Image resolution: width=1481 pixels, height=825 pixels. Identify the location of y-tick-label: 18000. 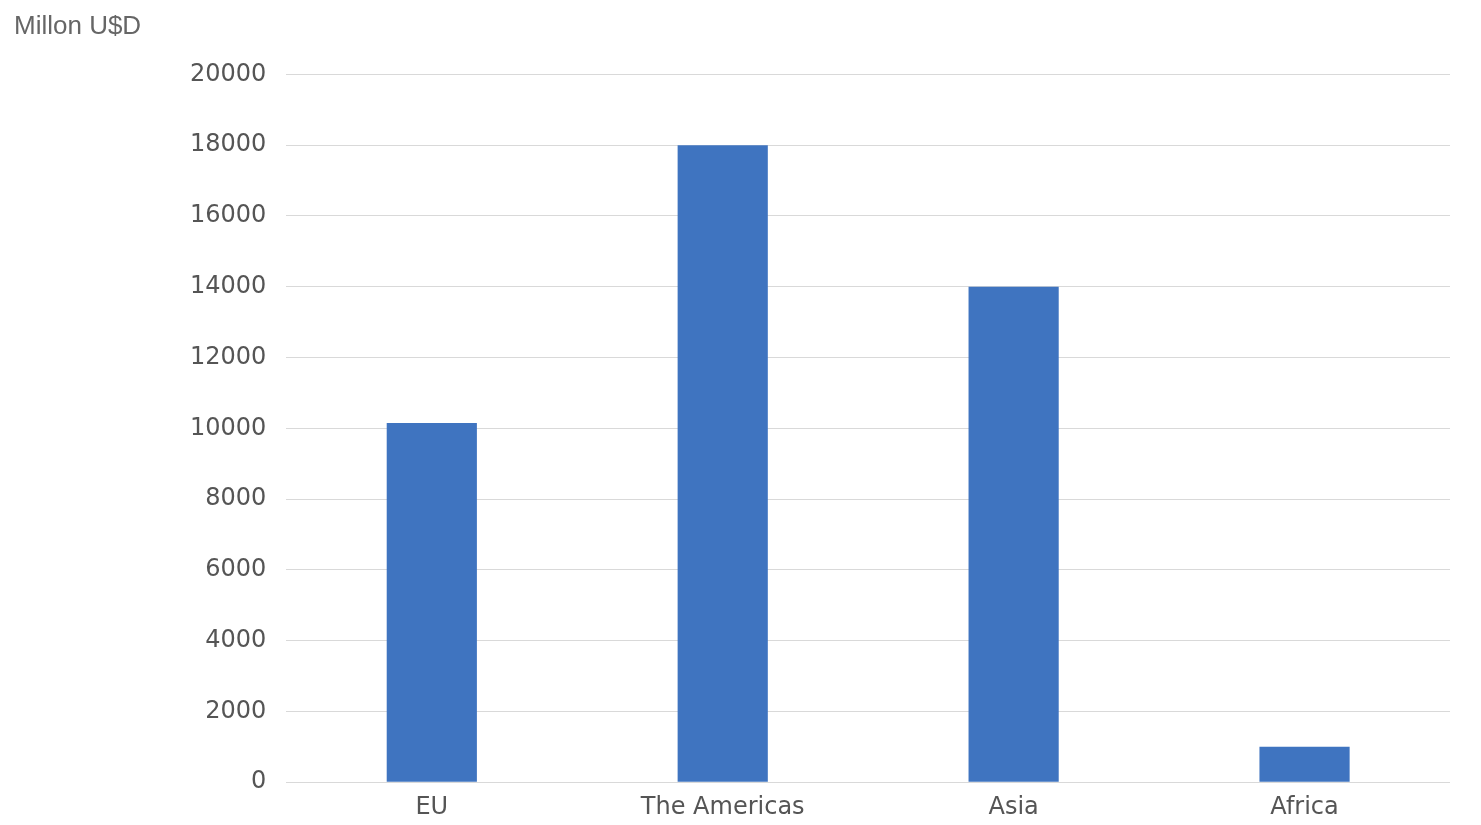
(228, 143).